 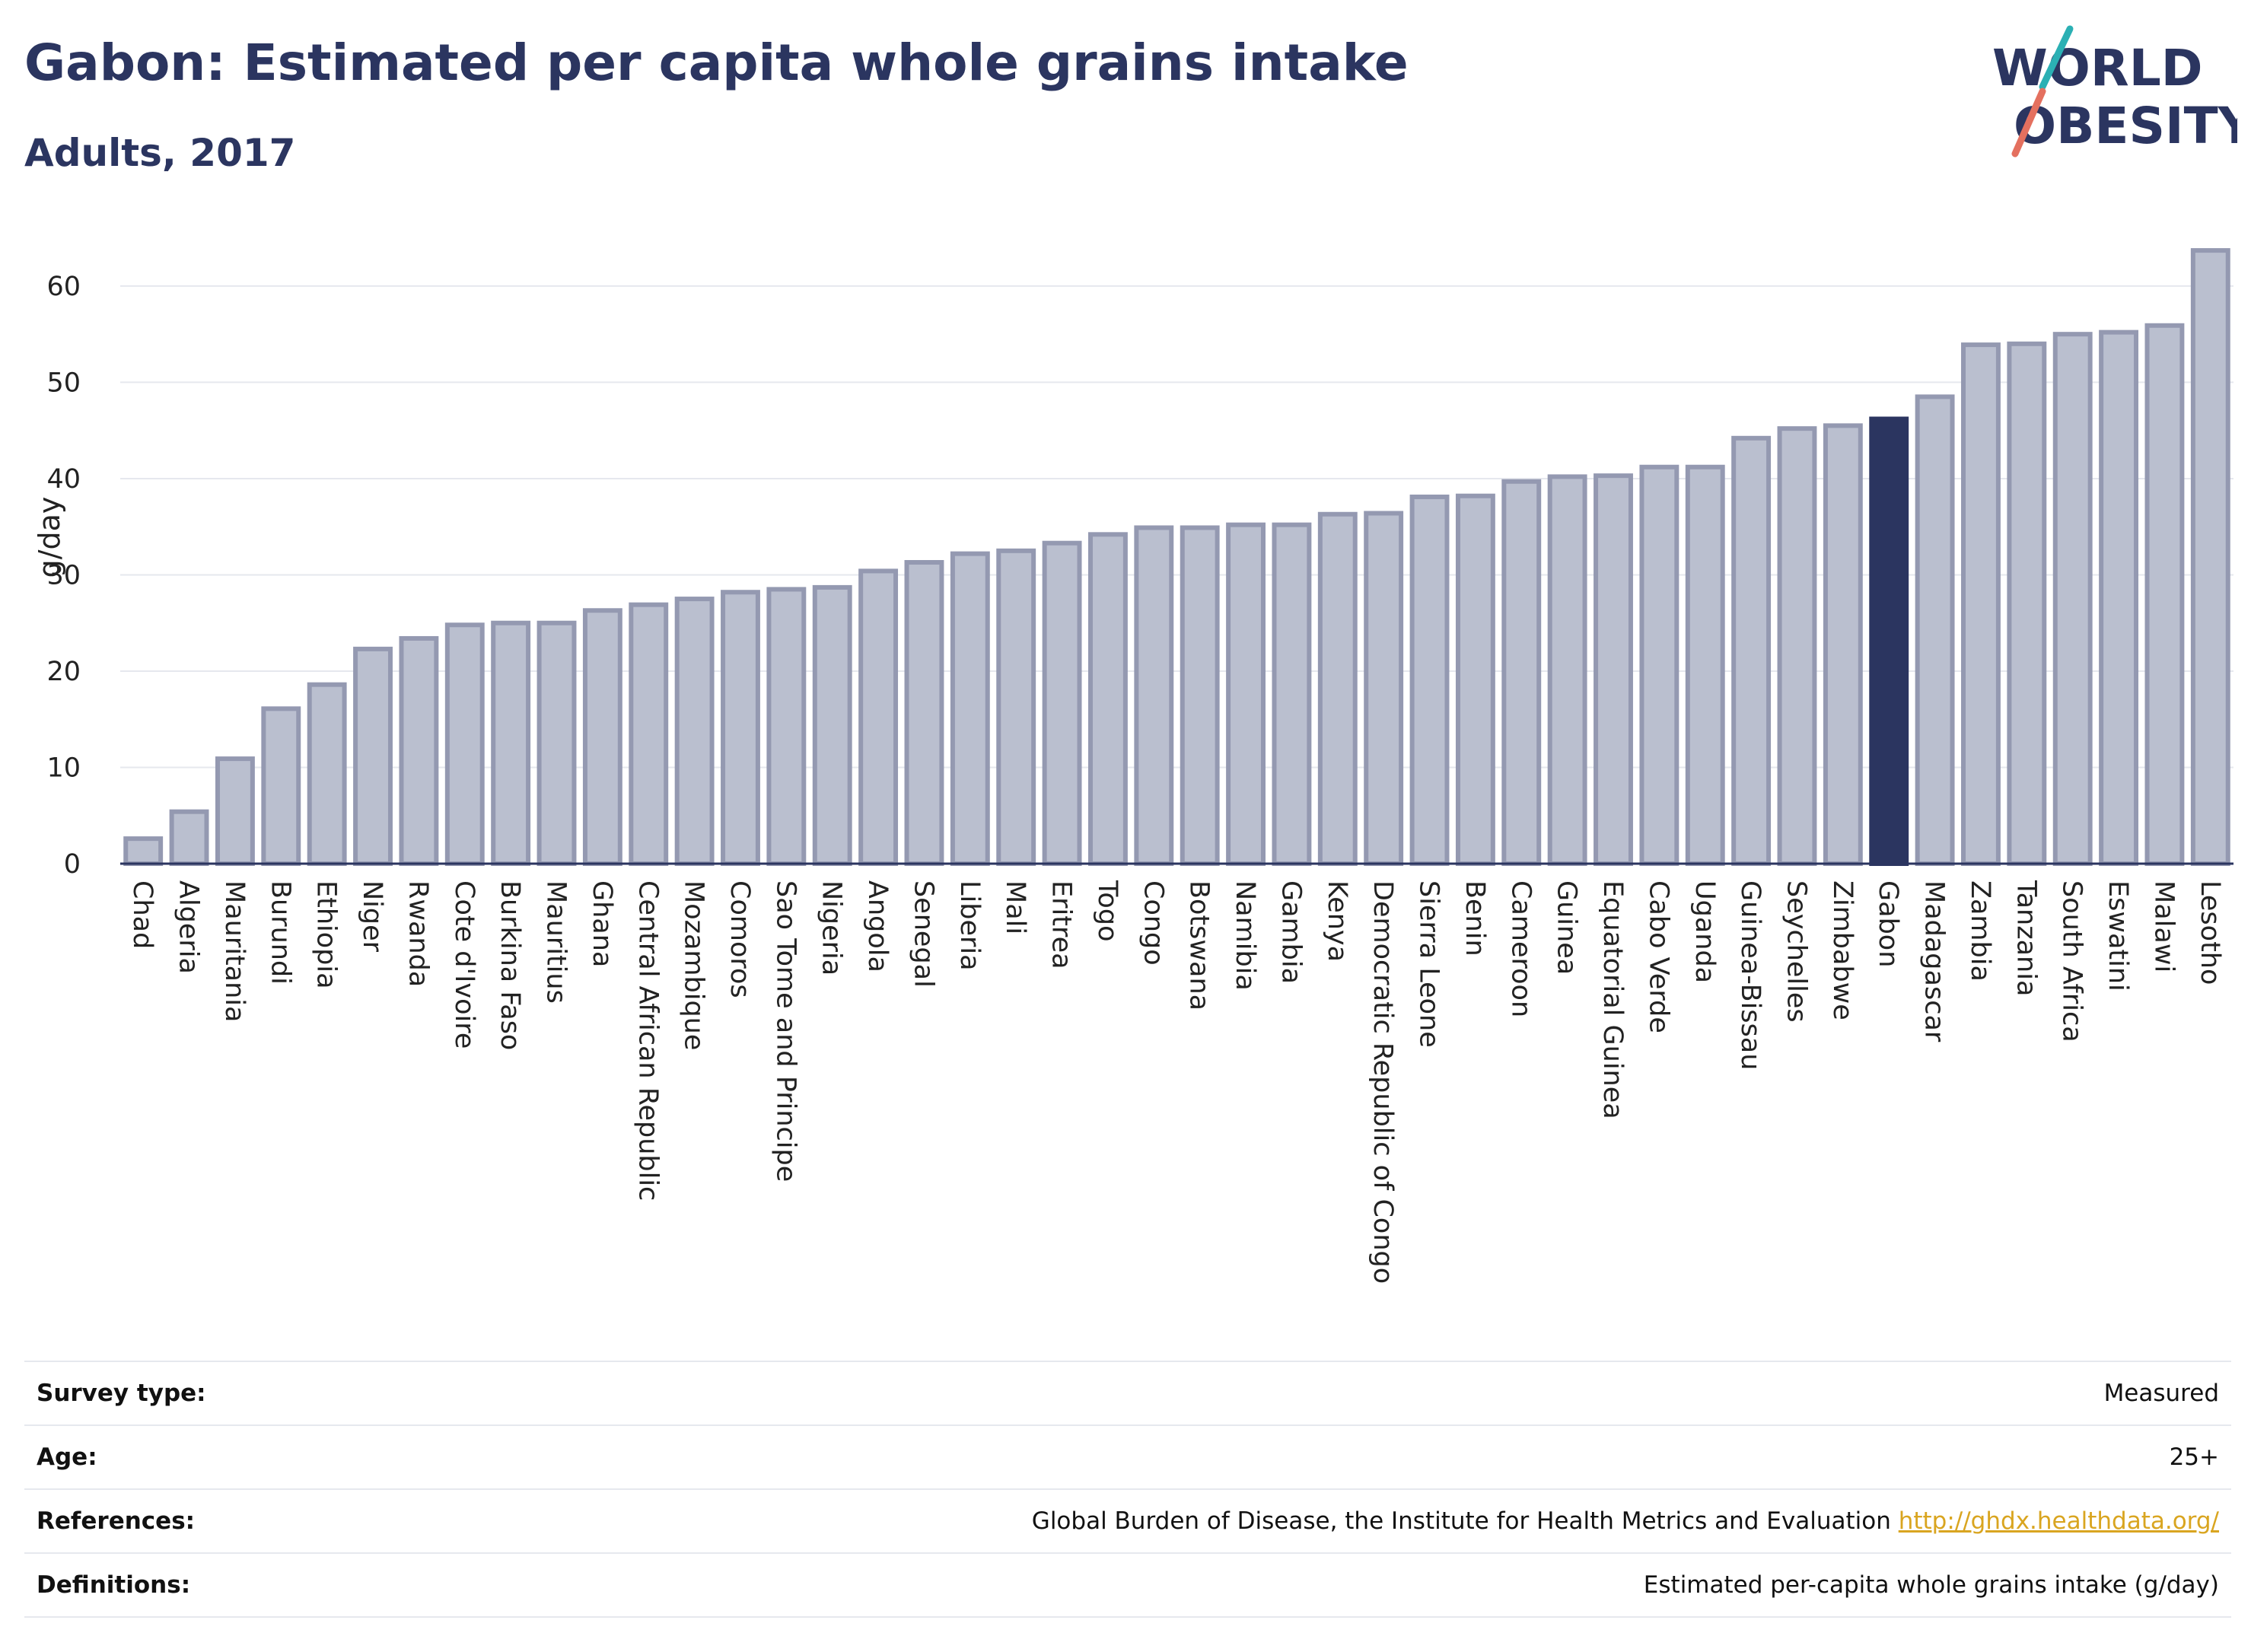 What do you see at coordinates (464, 744) in the screenshot?
I see `bar-cote-d-ivoire` at bounding box center [464, 744].